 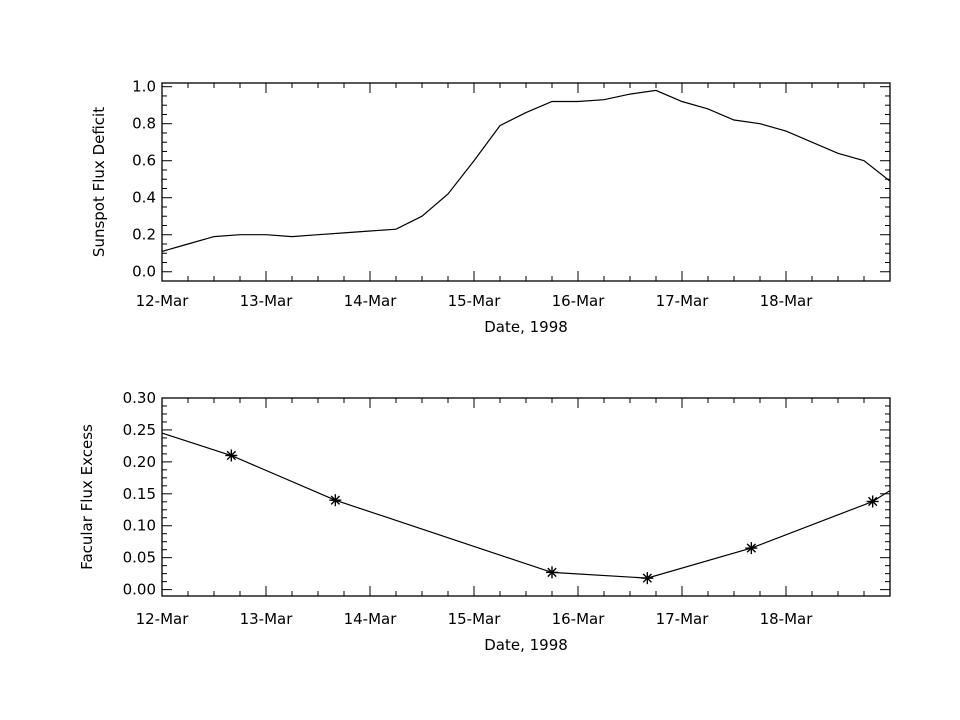 What do you see at coordinates (139, 430) in the screenshot?
I see `y-tick-label: 0.25` at bounding box center [139, 430].